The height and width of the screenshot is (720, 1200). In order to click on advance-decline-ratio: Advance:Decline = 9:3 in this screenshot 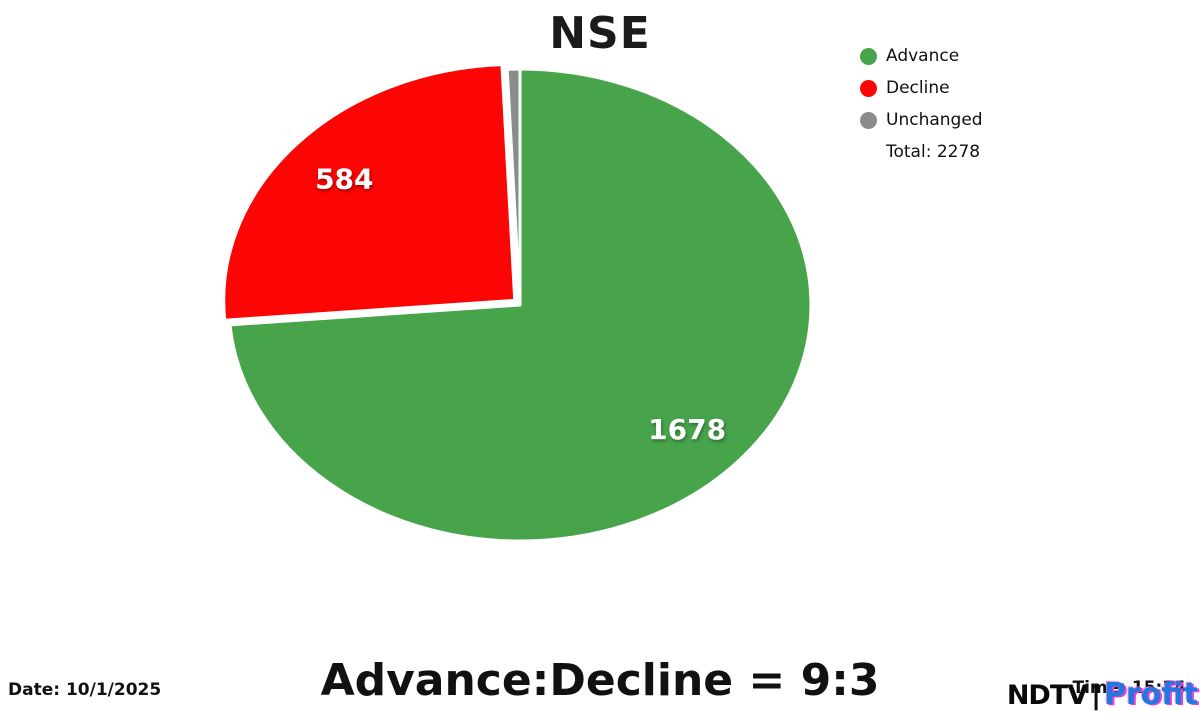, I will do `click(600, 680)`.